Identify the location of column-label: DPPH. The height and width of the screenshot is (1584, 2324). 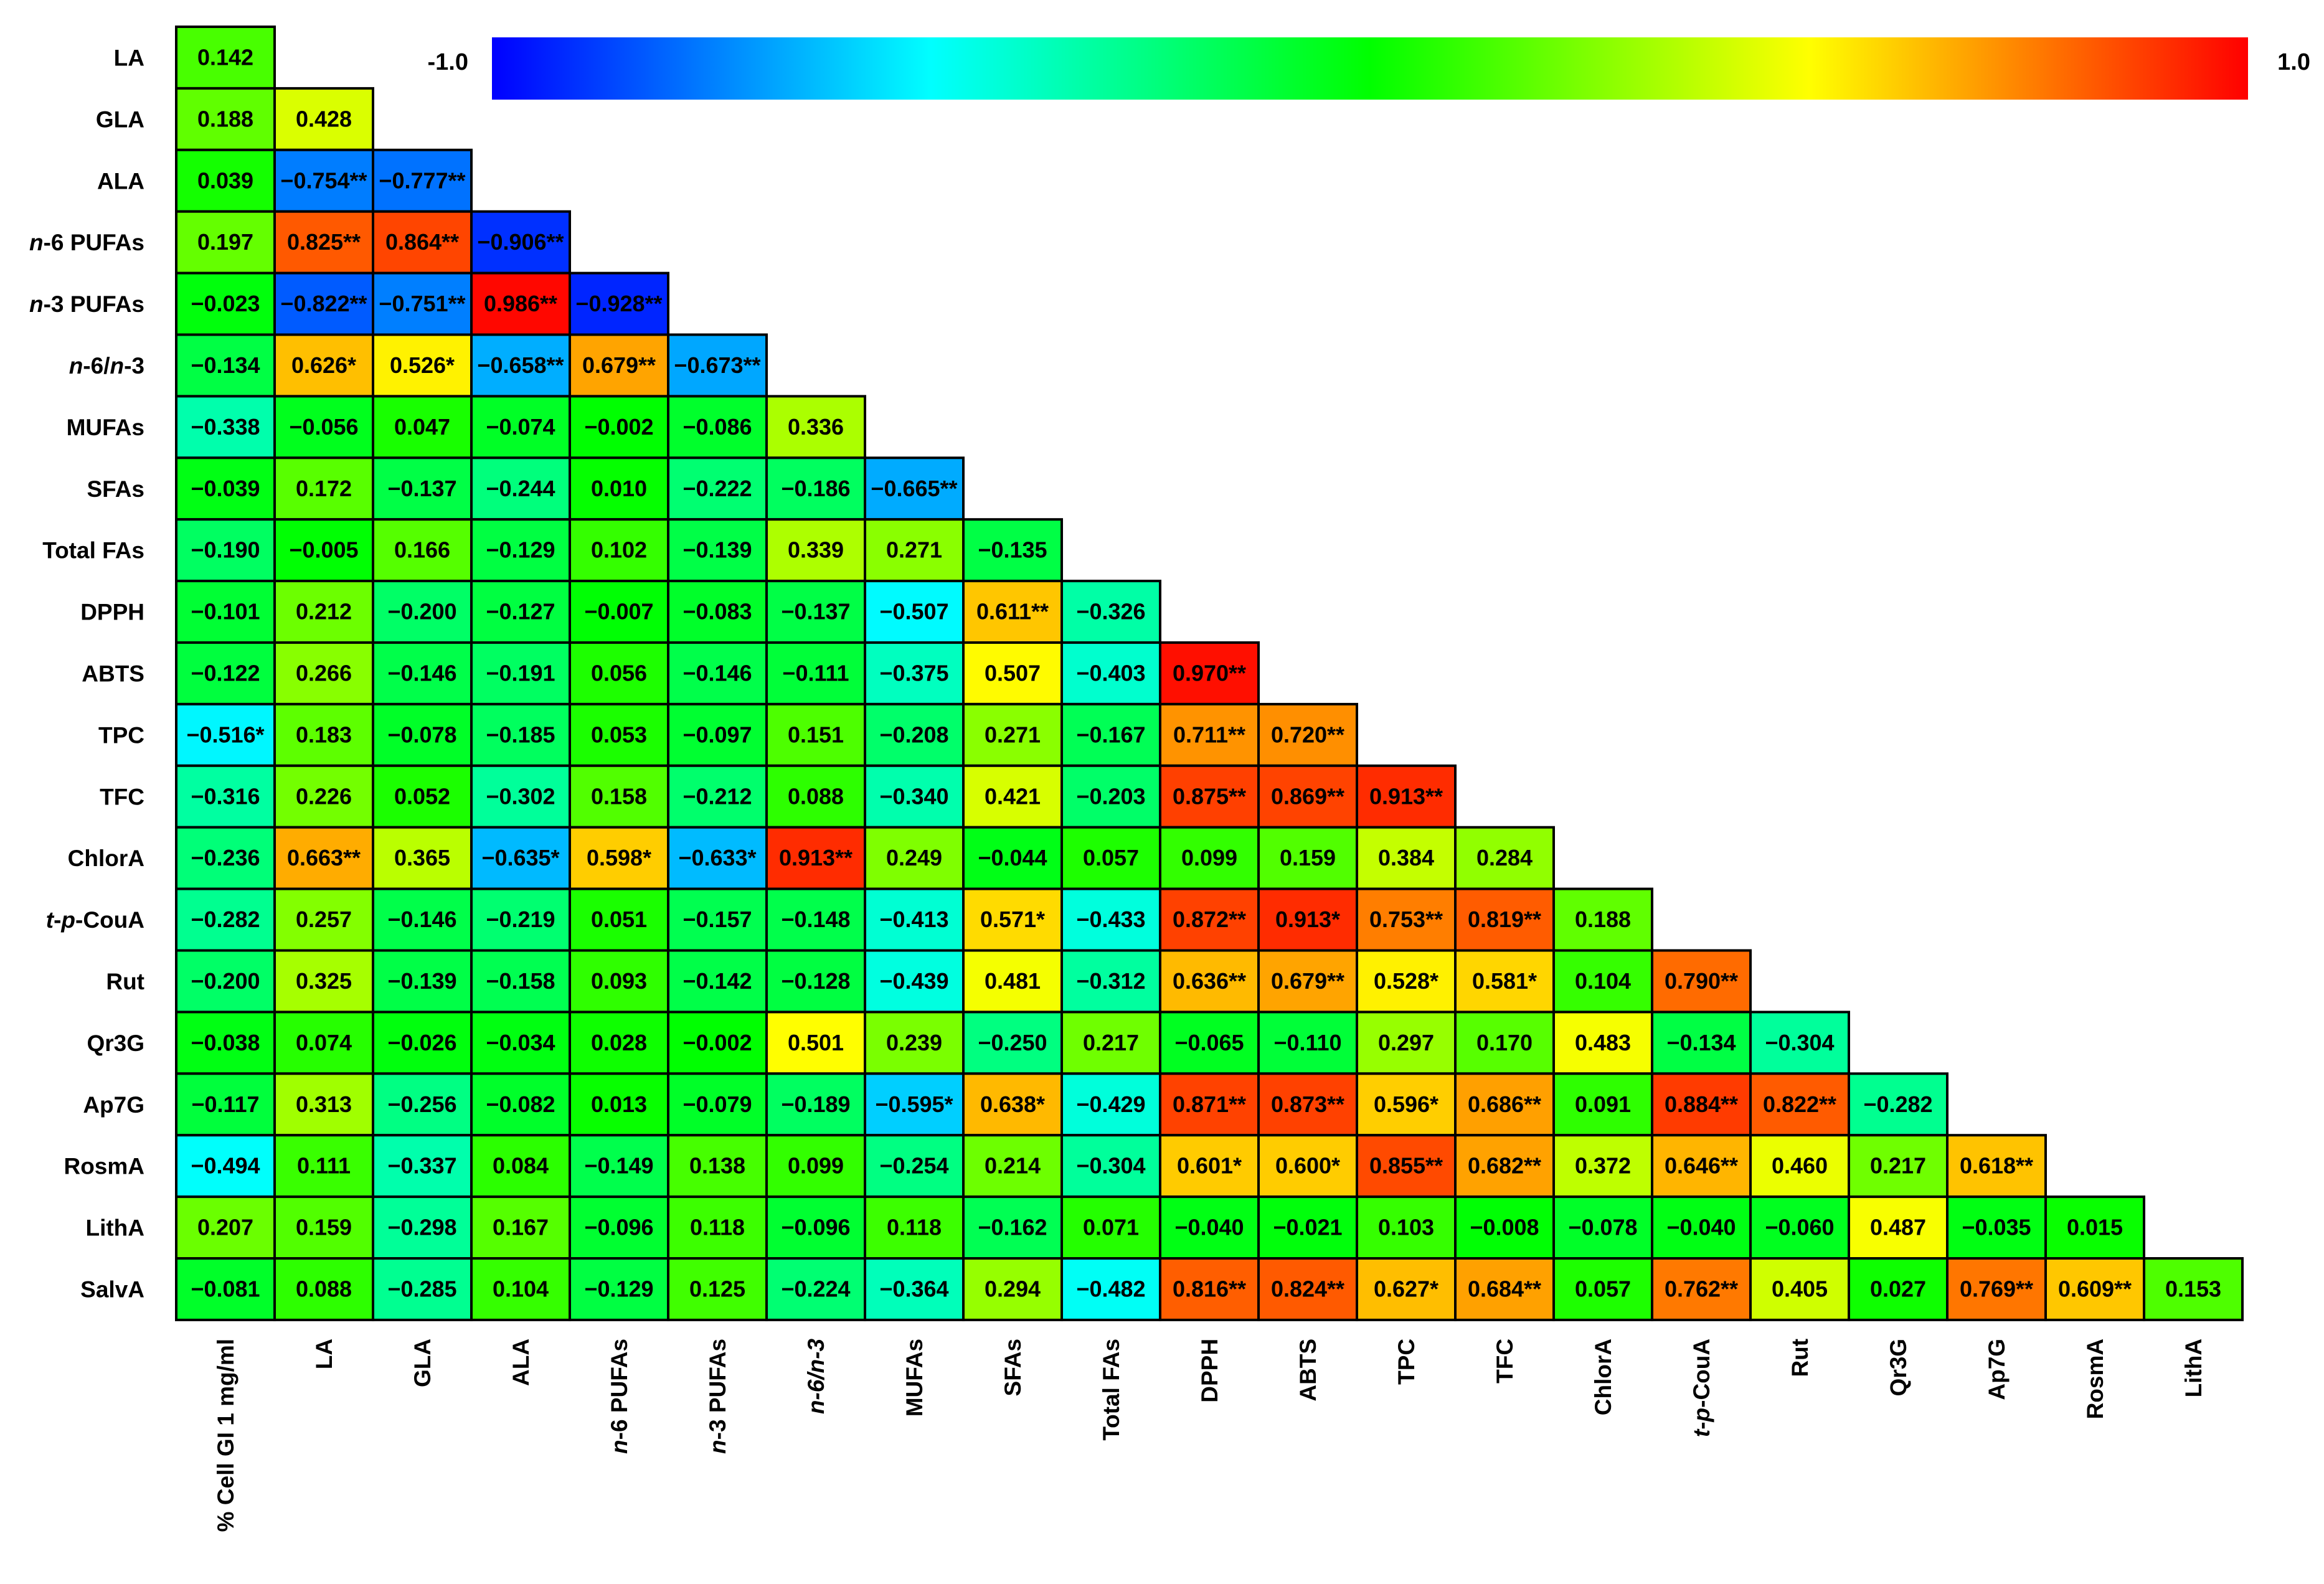
(1209, 1371).